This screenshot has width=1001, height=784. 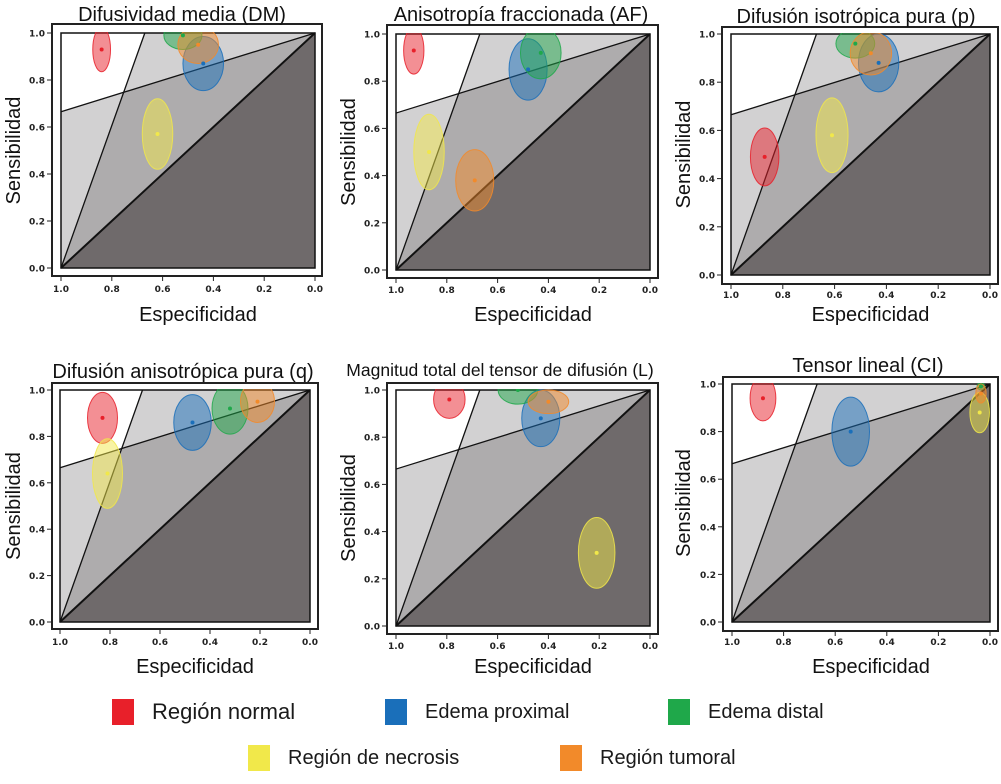 I want to click on legend-swatch-normal, so click(x=123, y=712).